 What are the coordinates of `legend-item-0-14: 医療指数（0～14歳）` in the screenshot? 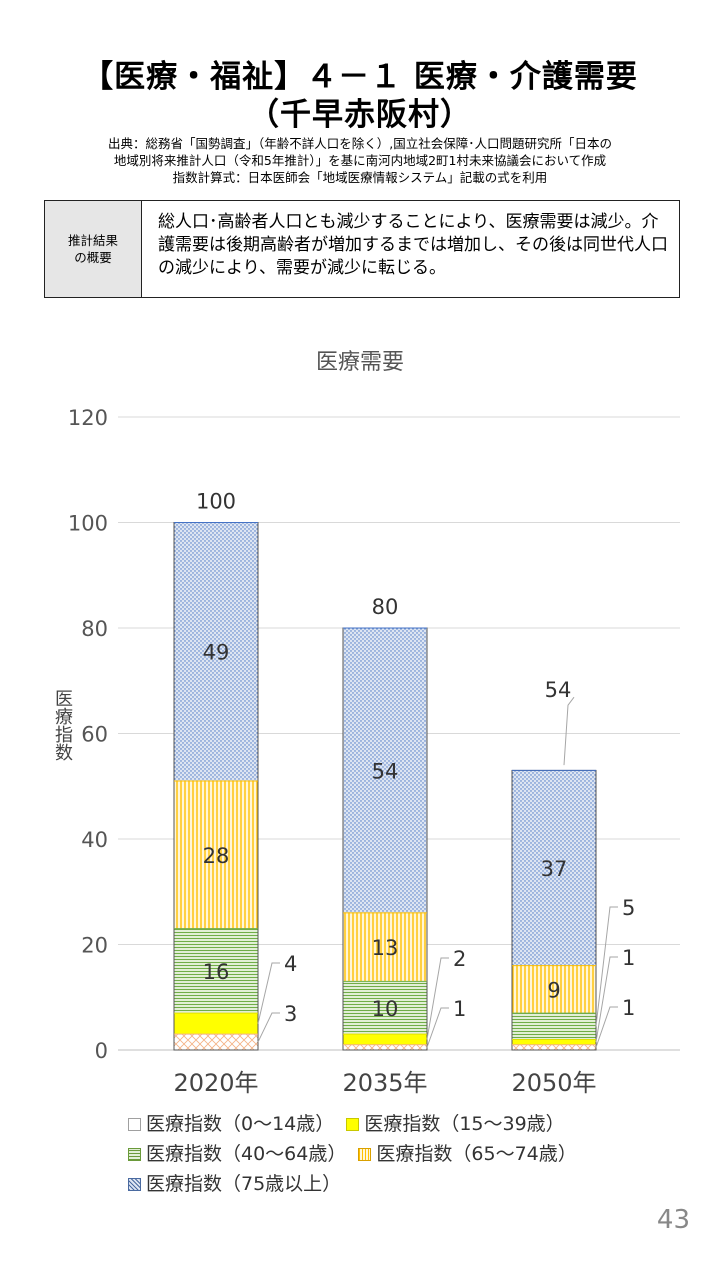 It's located at (231, 1124).